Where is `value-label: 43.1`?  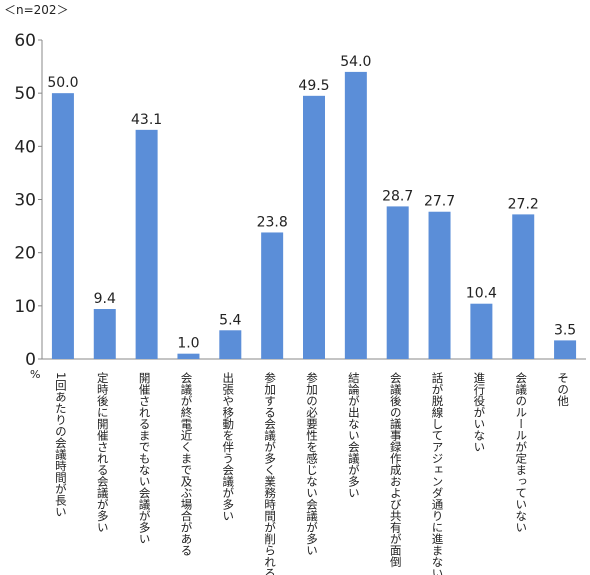
value-label: 43.1 is located at coordinates (146, 120).